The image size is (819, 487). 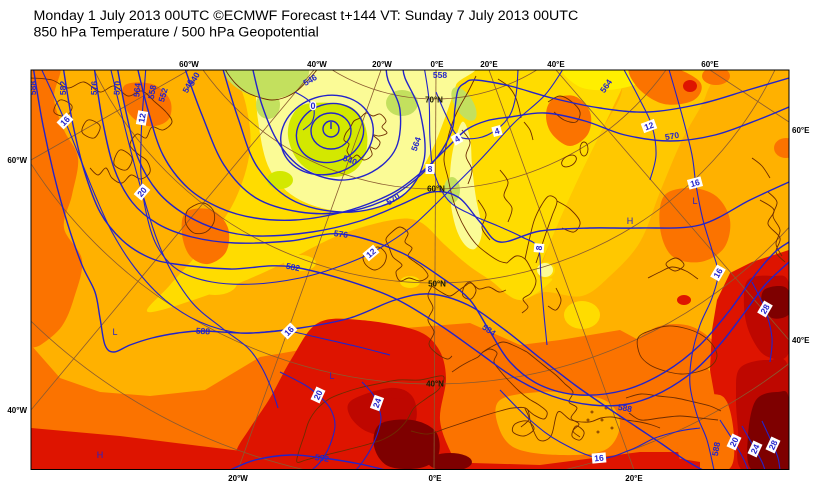 What do you see at coordinates (312, 106) in the screenshot?
I see `svg-text: 0` at bounding box center [312, 106].